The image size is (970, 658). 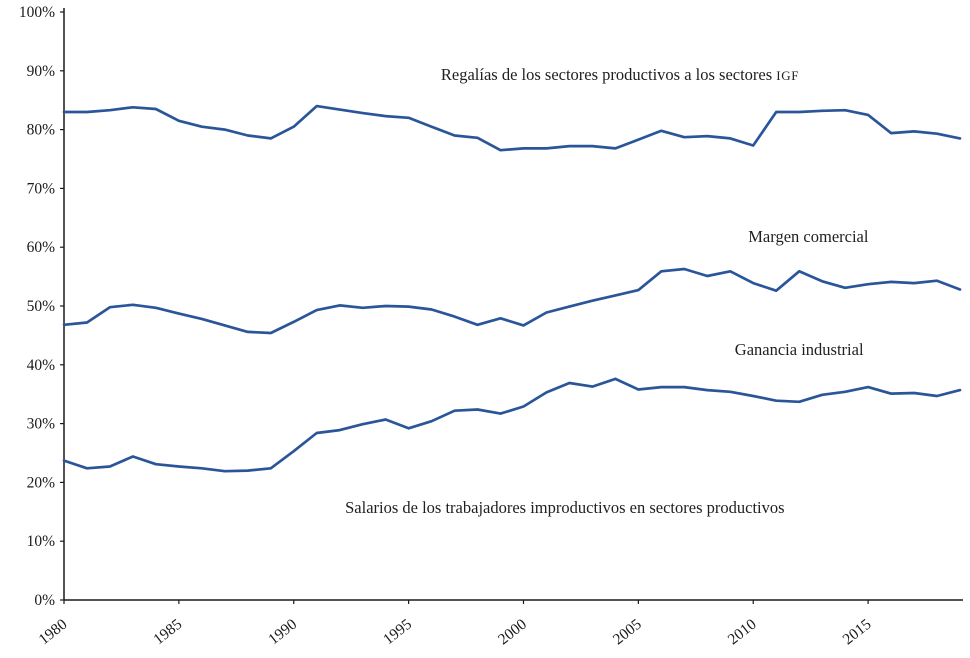 What do you see at coordinates (512, 632) in the screenshot?
I see `x-tick-label: 2000` at bounding box center [512, 632].